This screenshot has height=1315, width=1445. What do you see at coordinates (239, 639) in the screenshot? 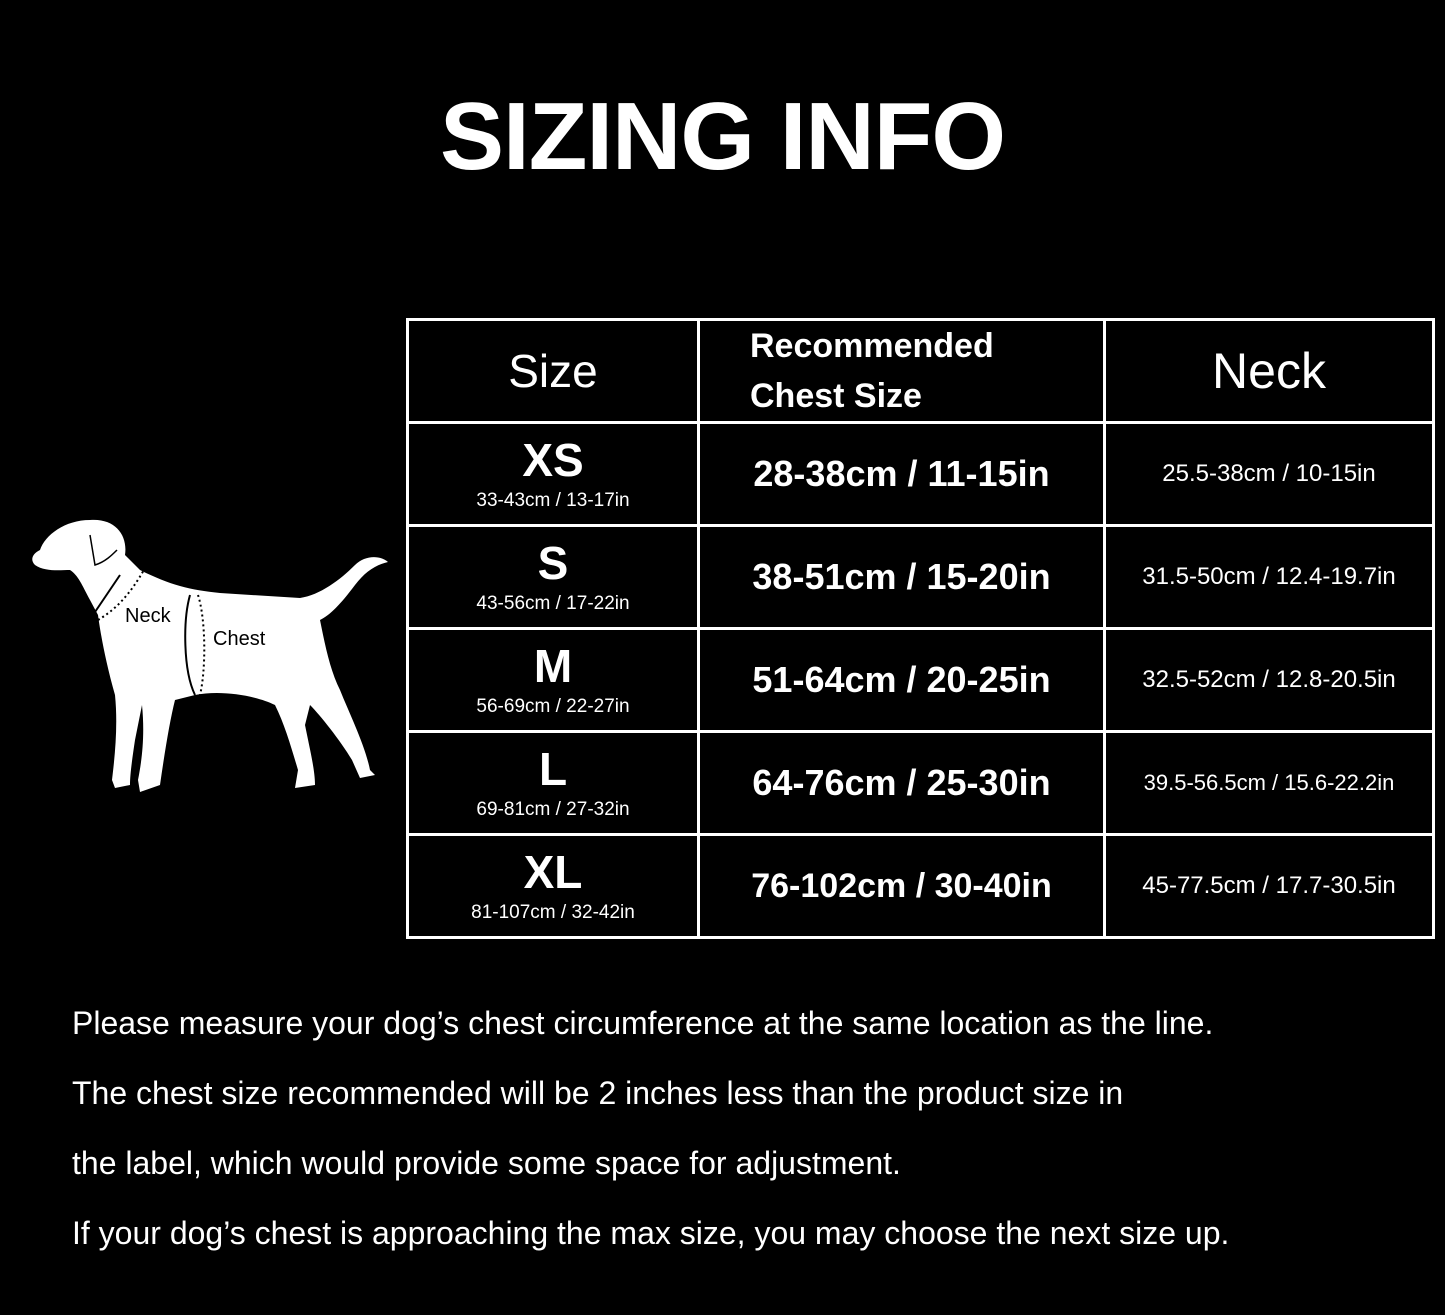
I see `chest-label: Chest` at bounding box center [239, 639].